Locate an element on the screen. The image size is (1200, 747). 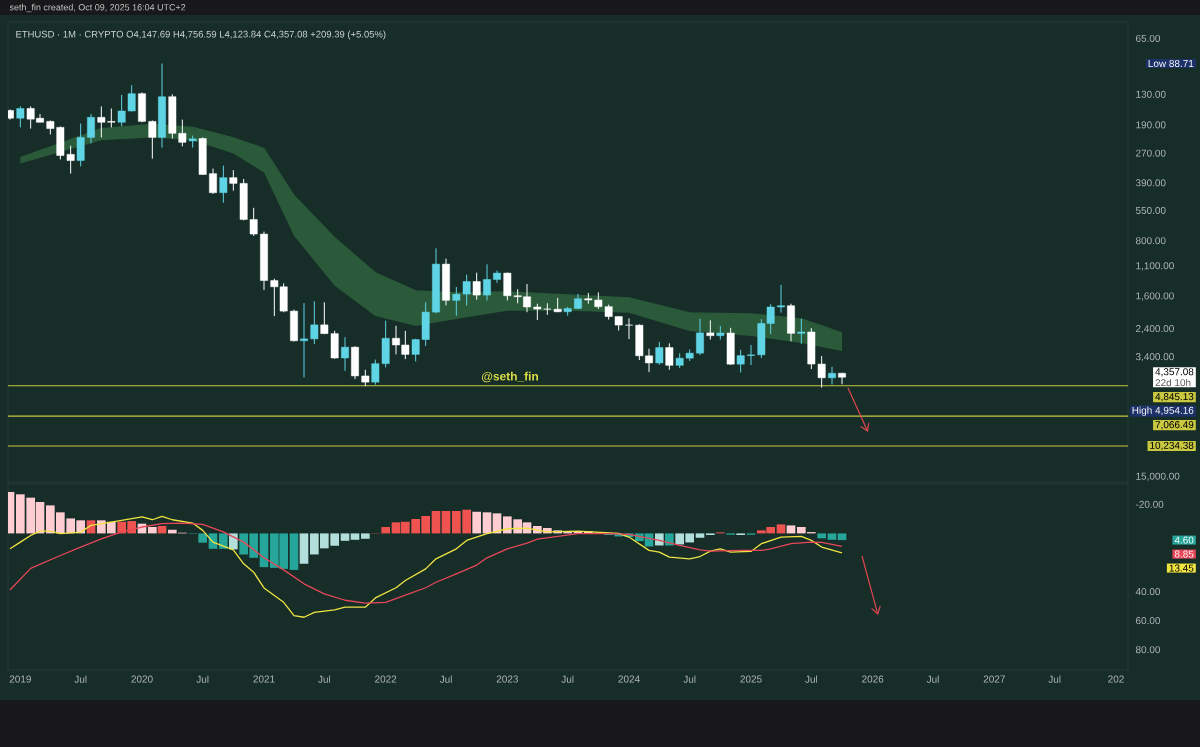
x-tick-label: 2020 is located at coordinates (142, 679).